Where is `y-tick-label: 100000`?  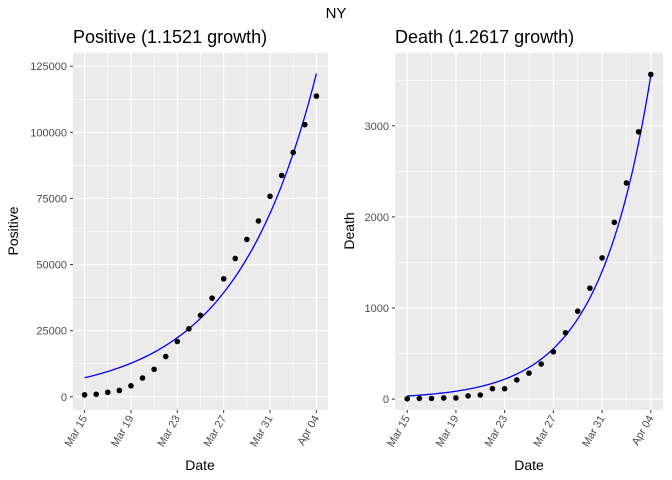
y-tick-label: 100000 is located at coordinates (48, 133).